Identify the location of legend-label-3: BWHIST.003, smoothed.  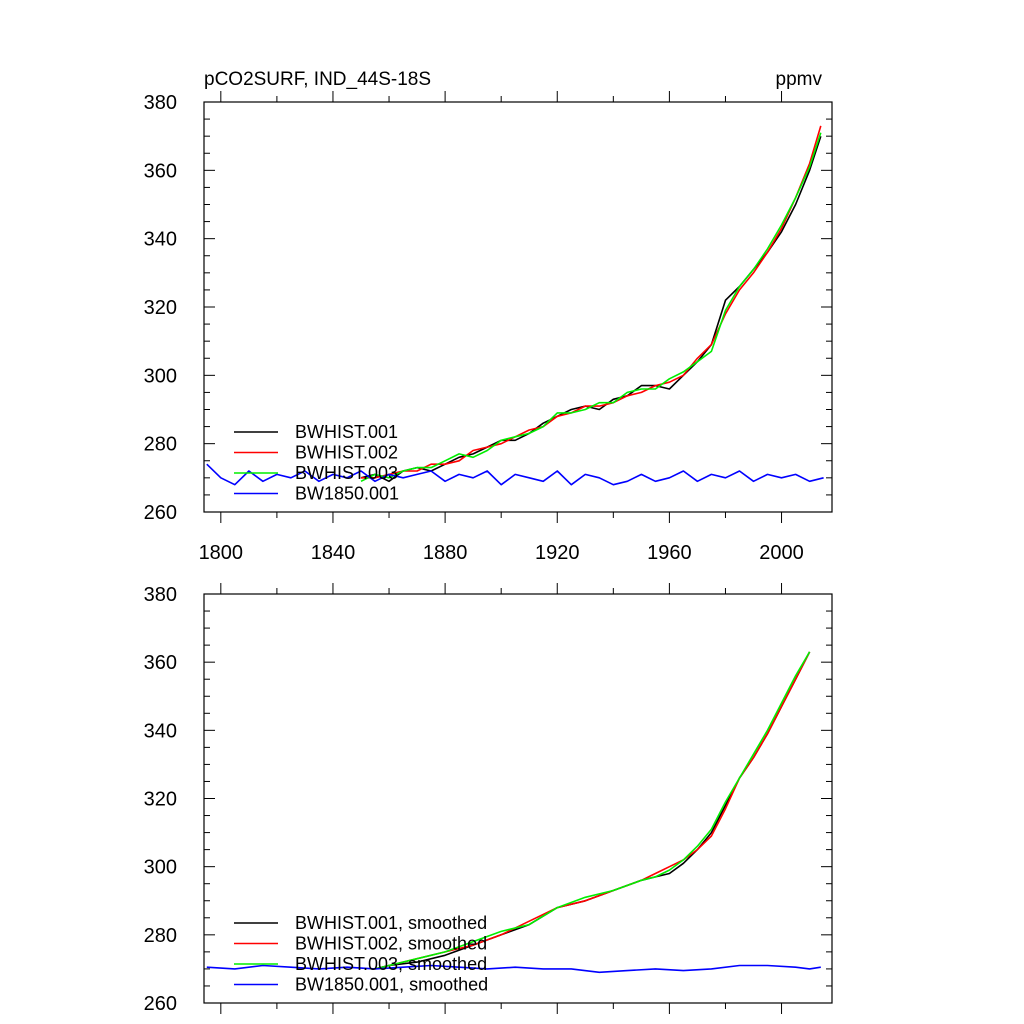
(391, 964).